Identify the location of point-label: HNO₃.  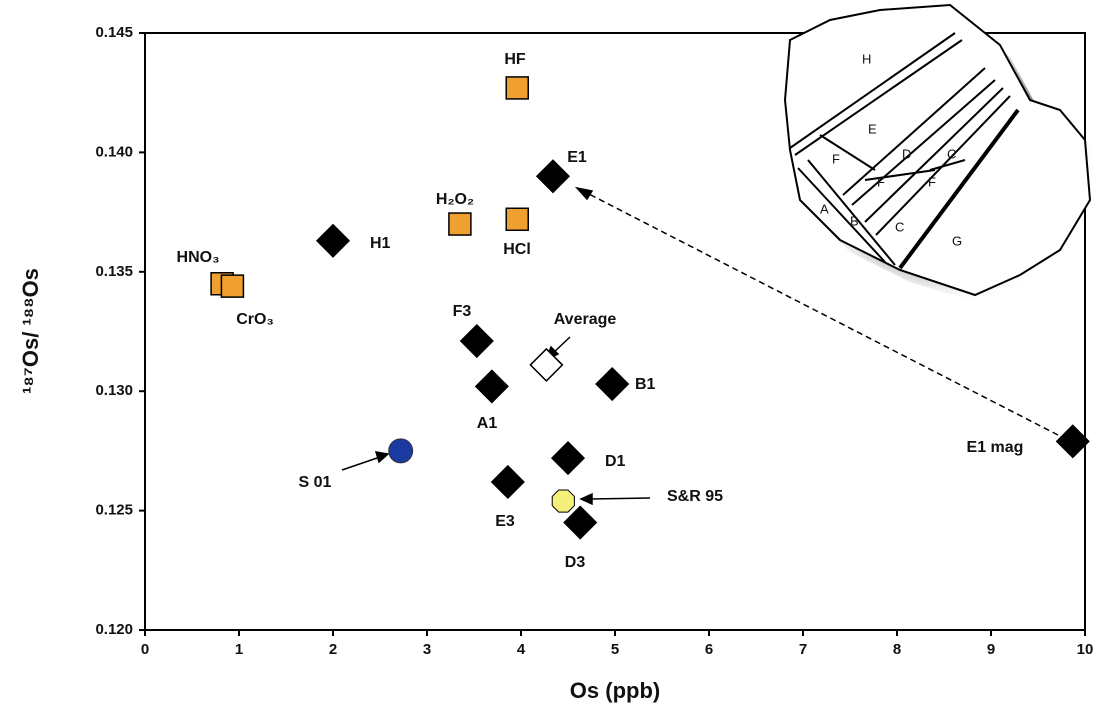
(198, 257).